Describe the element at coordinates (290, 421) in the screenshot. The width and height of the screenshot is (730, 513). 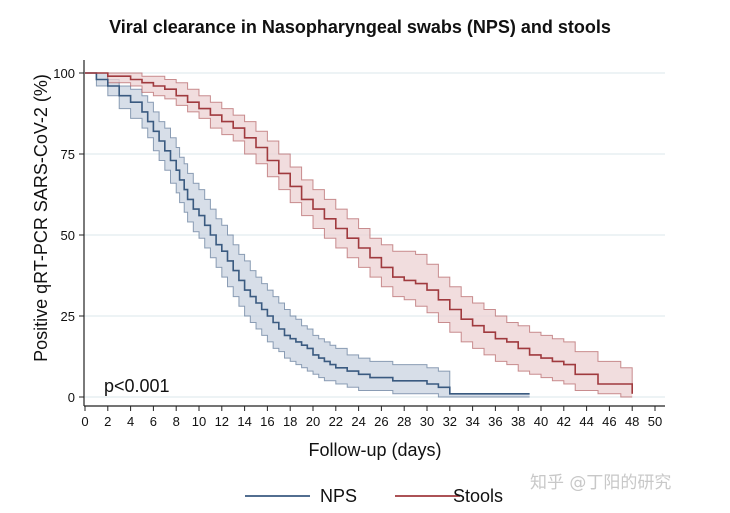
I see `x-tick-label: 18` at that location.